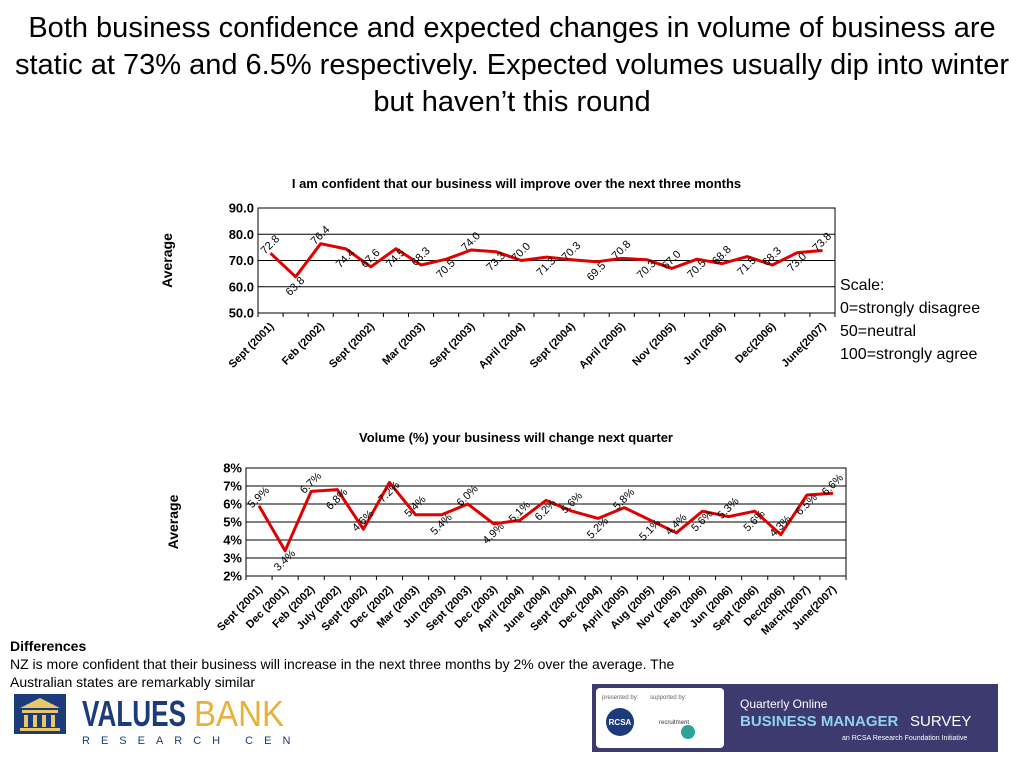 The height and width of the screenshot is (768, 1024). Describe the element at coordinates (232, 468) in the screenshot. I see `y-tick-label: 8%` at that location.